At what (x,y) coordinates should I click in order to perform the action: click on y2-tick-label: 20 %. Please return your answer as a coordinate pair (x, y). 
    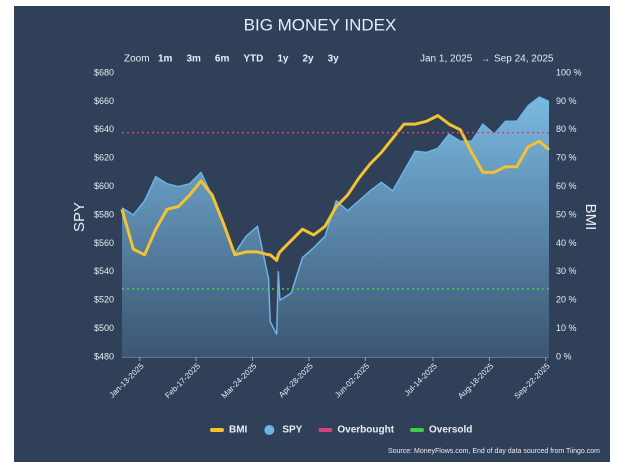
    Looking at the image, I should click on (566, 300).